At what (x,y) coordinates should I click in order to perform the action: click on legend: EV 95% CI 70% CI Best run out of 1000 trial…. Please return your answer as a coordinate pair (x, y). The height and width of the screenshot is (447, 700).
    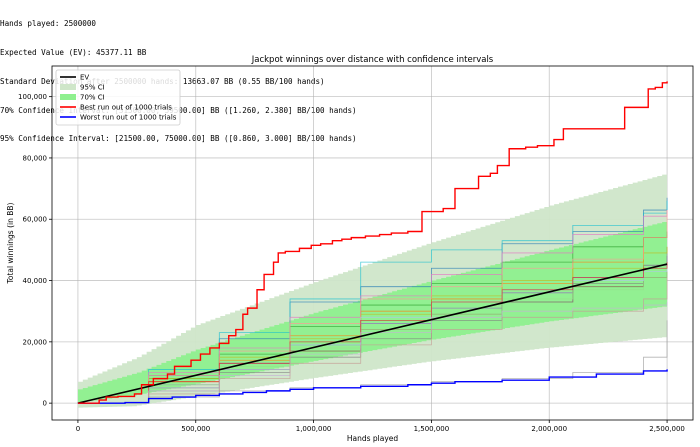
    Looking at the image, I should click on (118, 97).